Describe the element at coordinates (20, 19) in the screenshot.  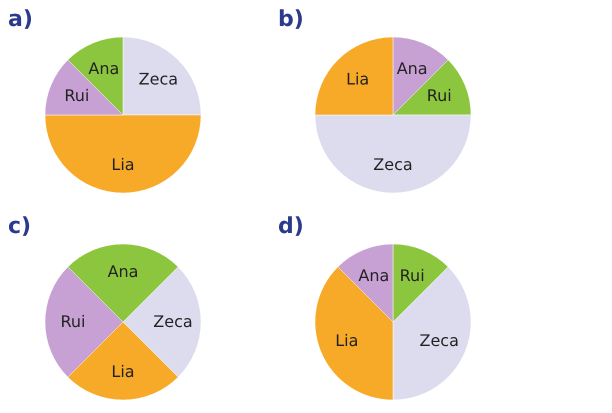
I see `chart-title: a)` at that location.